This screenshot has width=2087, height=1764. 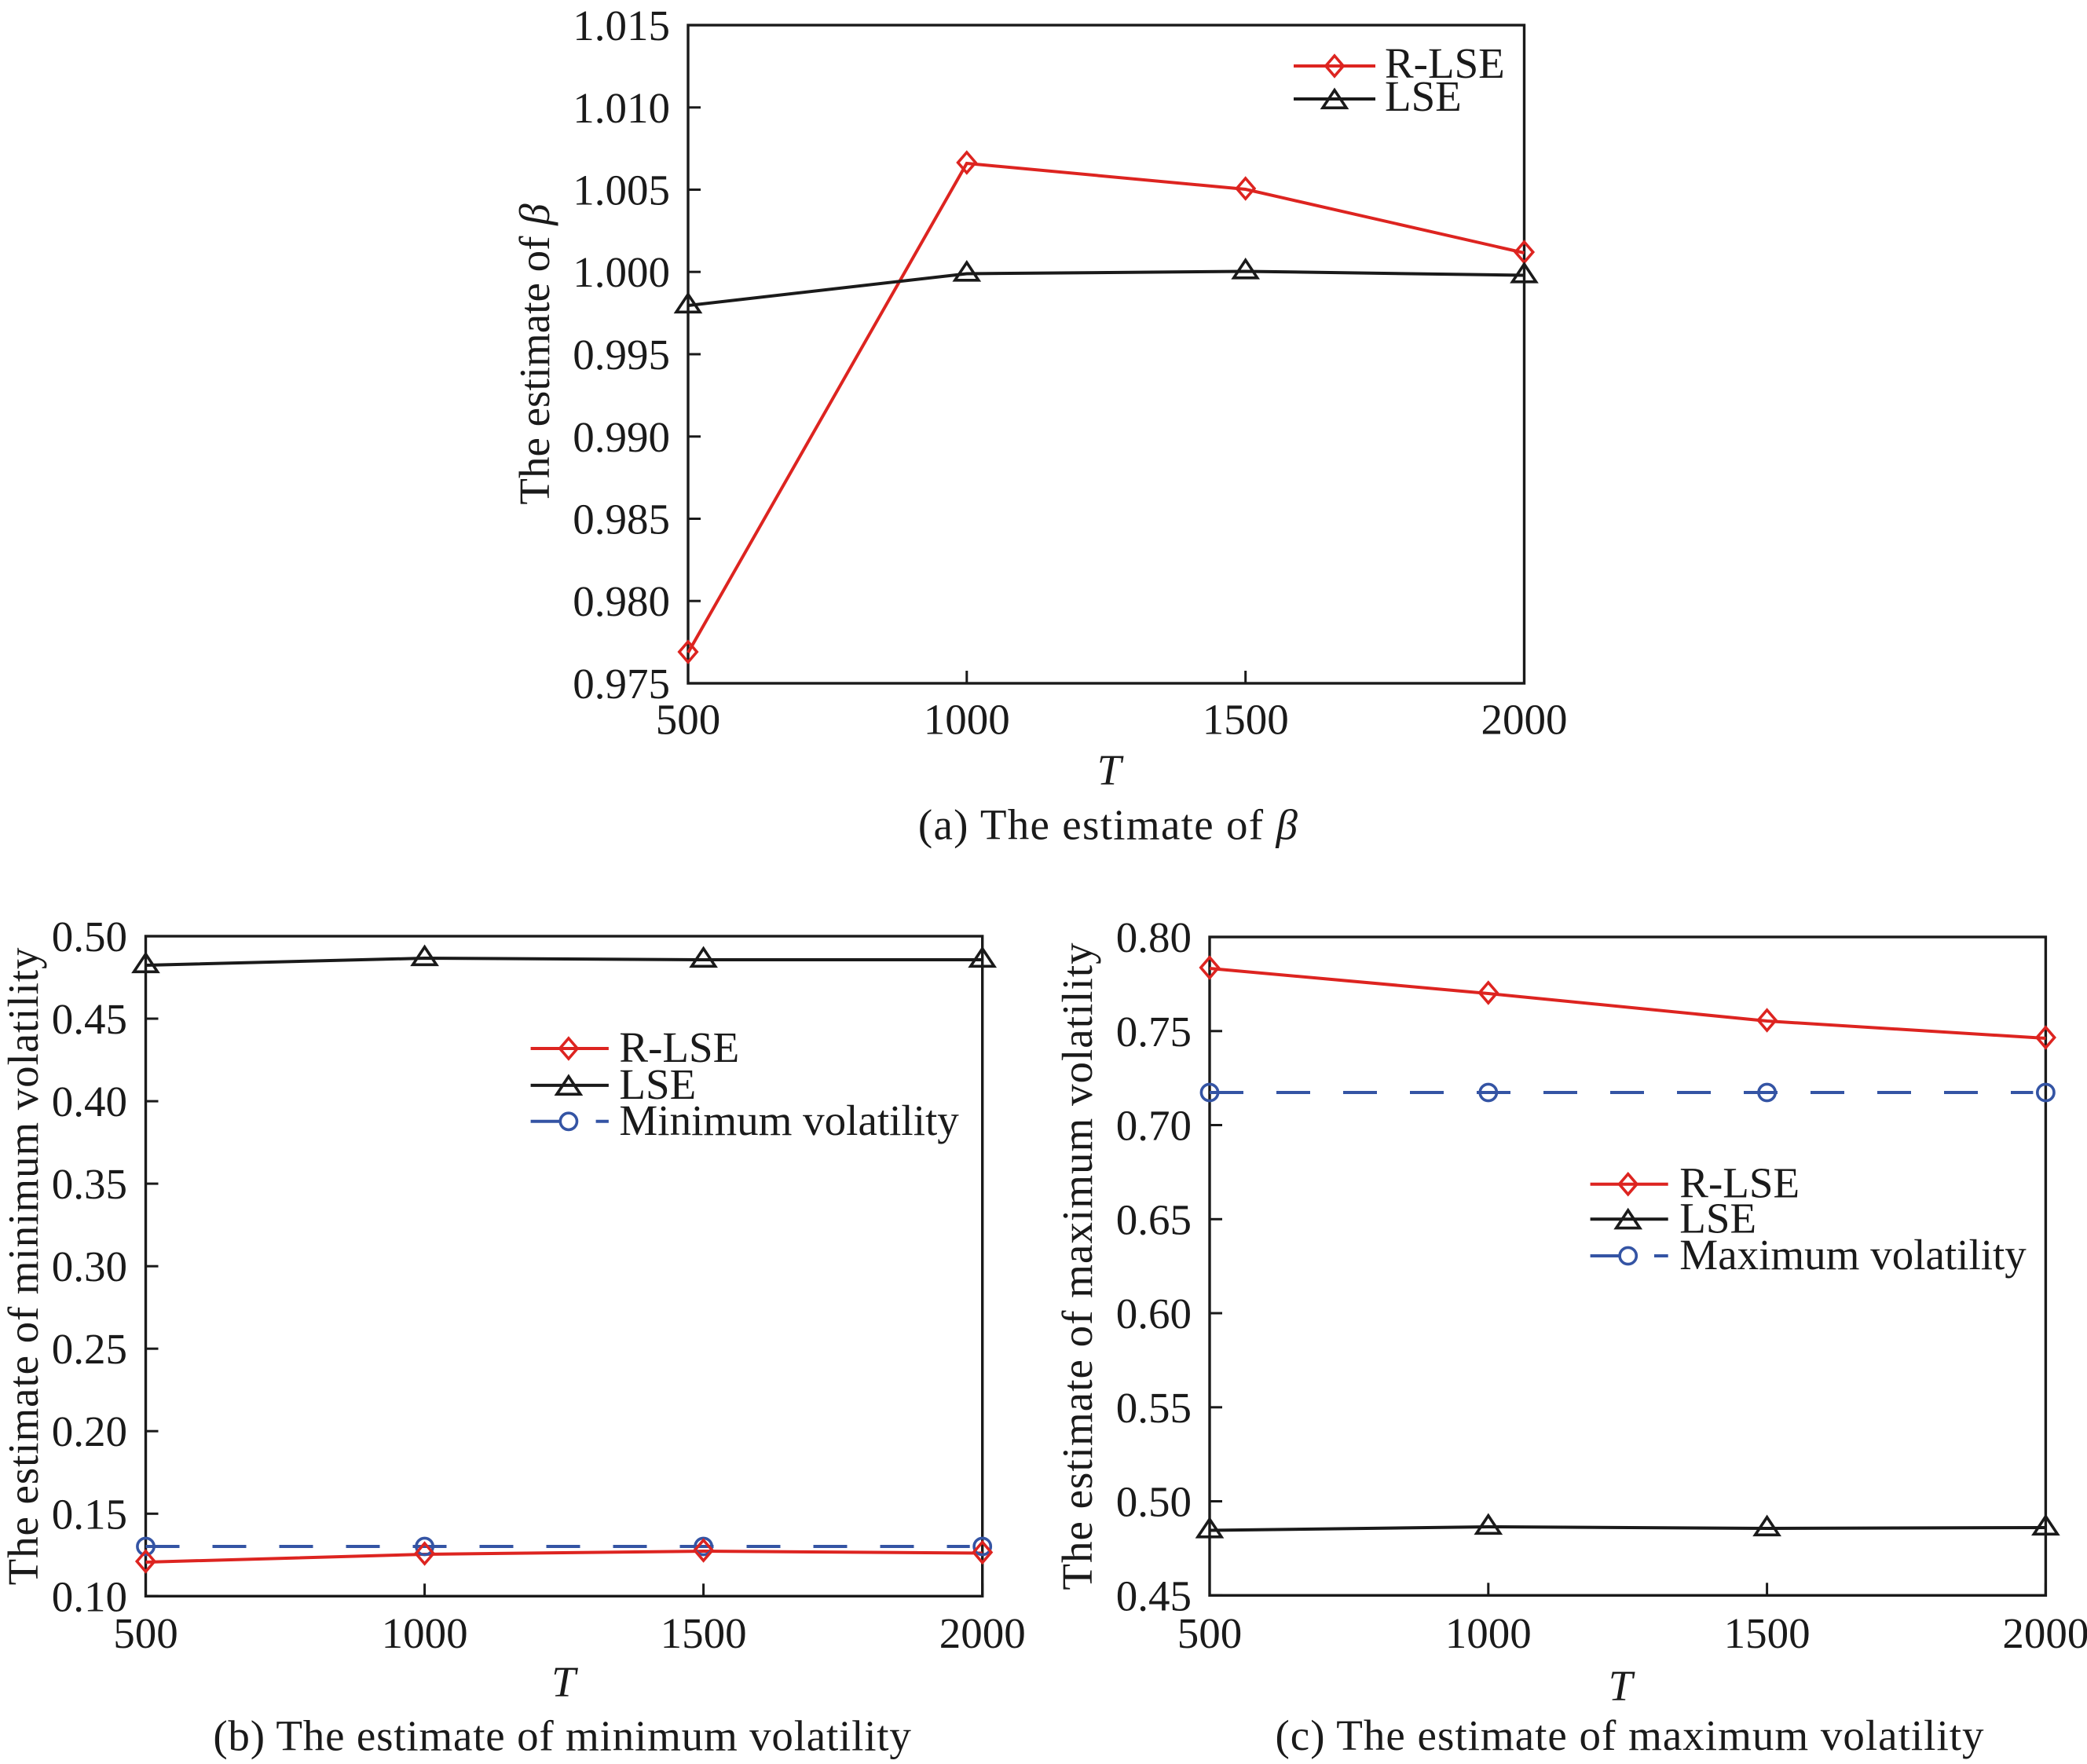 What do you see at coordinates (621, 437) in the screenshot?
I see `svg-text: 0.990` at bounding box center [621, 437].